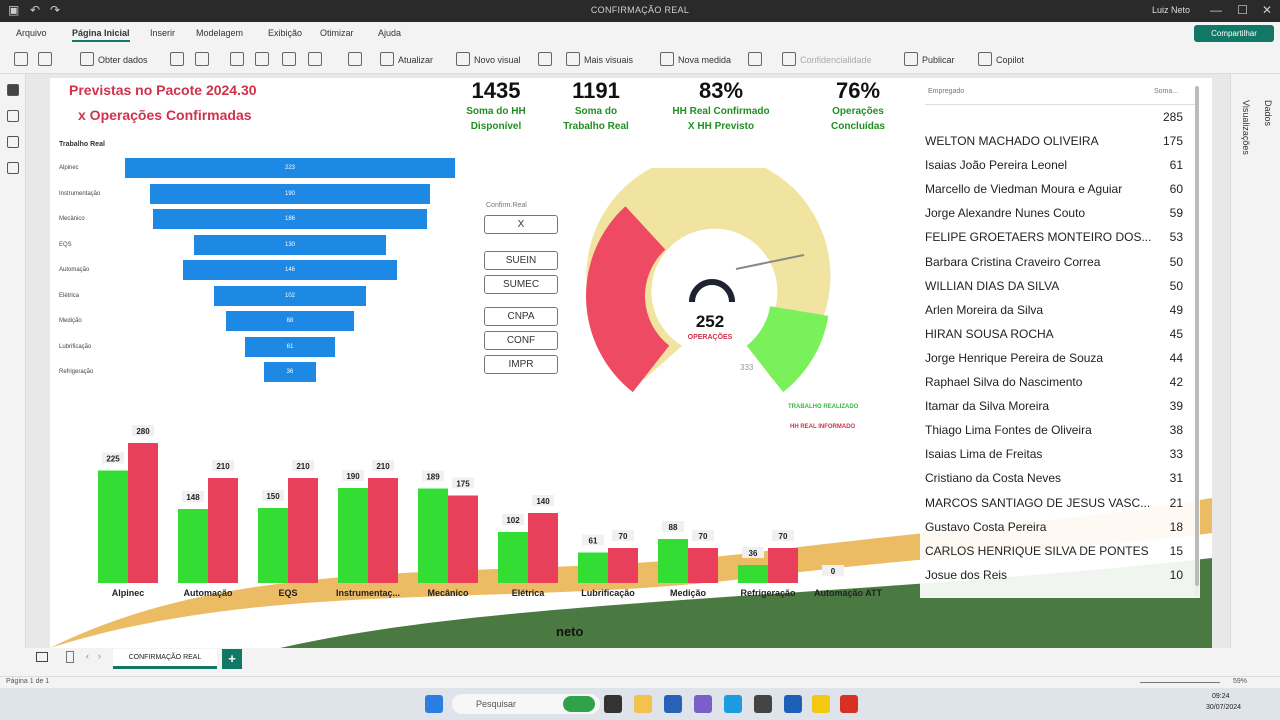  What do you see at coordinates (938, 60) in the screenshot?
I see `publish-button: Publicar` at bounding box center [938, 60].